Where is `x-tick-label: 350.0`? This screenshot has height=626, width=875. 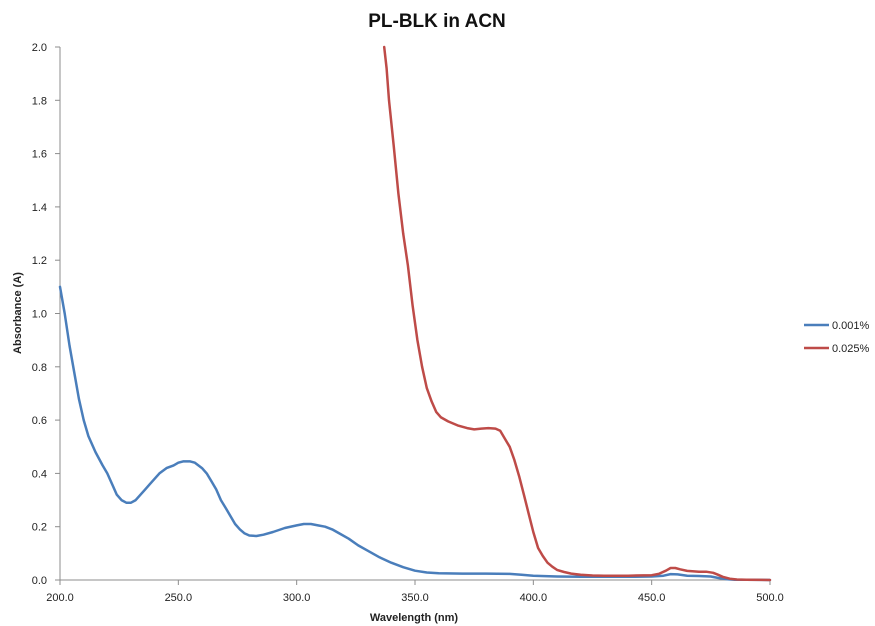 x-tick-label: 350.0 is located at coordinates (415, 598).